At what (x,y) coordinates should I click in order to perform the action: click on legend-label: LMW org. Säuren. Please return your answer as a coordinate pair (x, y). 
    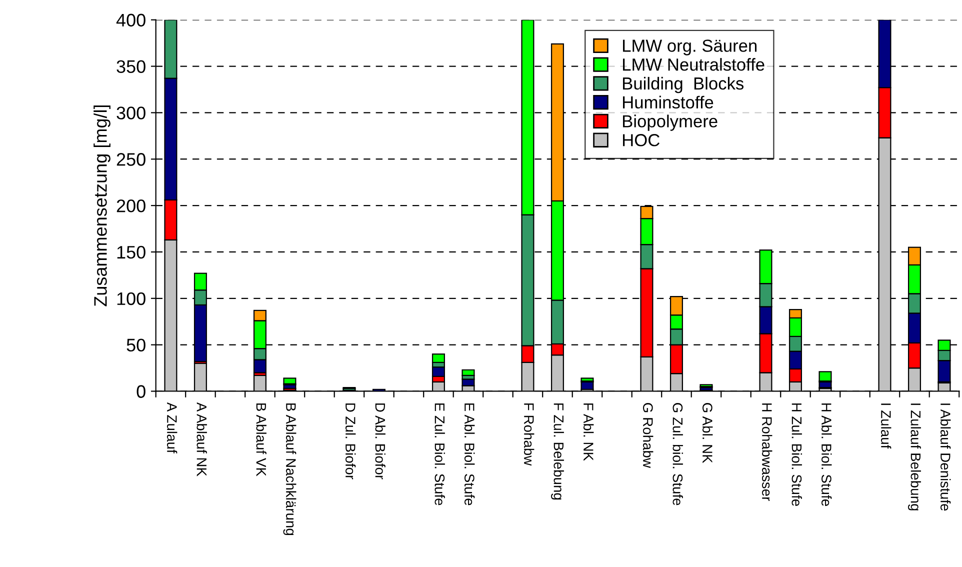
    Looking at the image, I should click on (690, 48).